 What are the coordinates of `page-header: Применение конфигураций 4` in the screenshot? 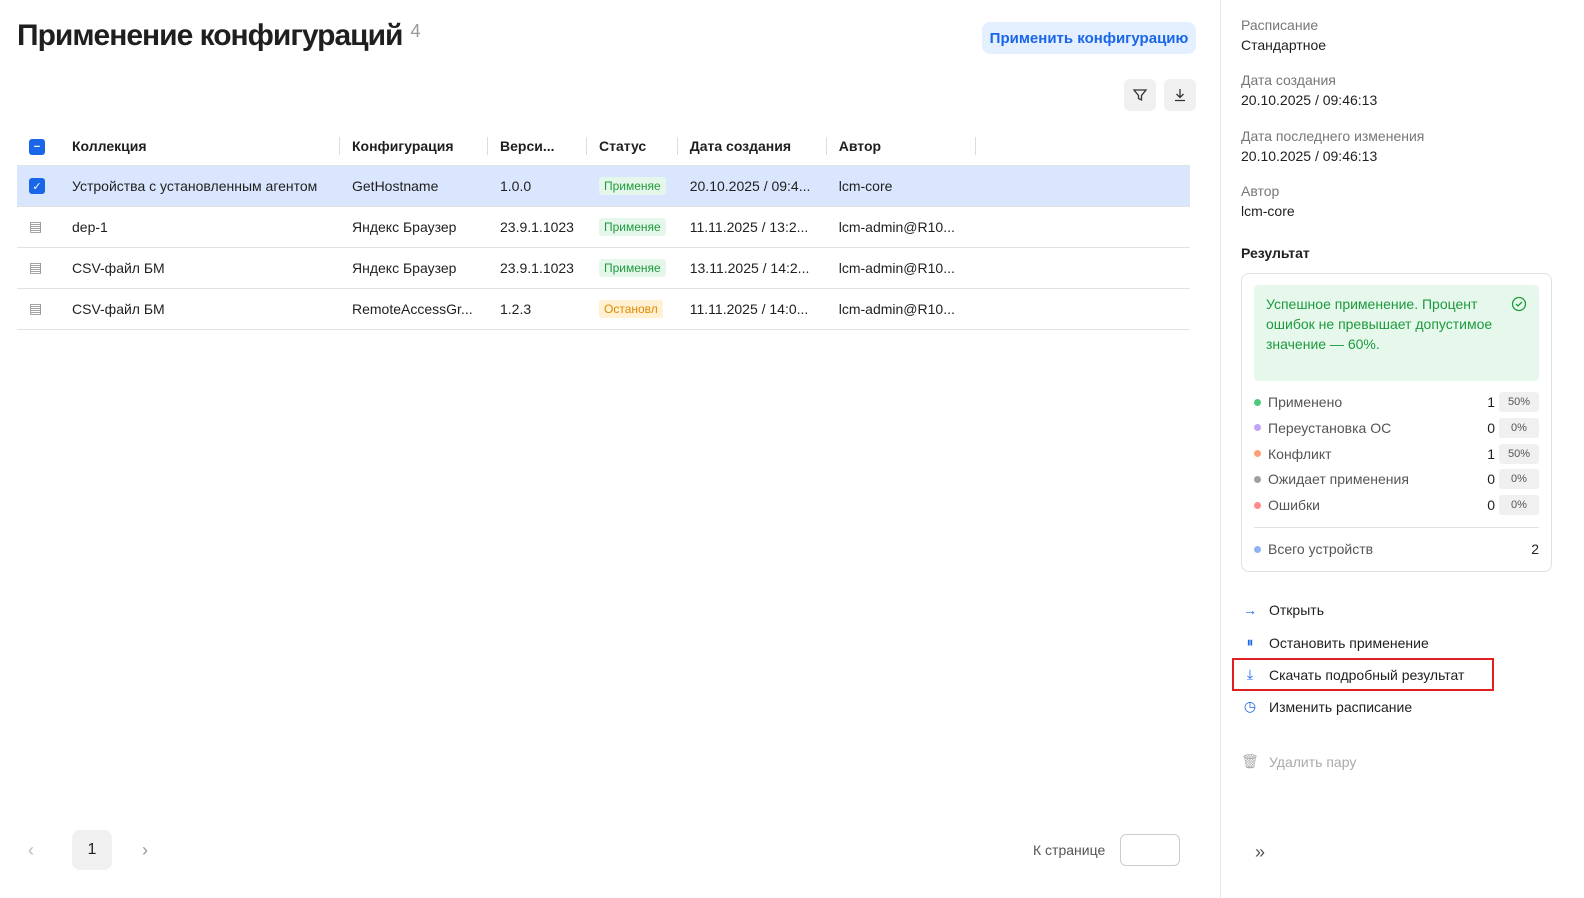 It's located at (219, 36).